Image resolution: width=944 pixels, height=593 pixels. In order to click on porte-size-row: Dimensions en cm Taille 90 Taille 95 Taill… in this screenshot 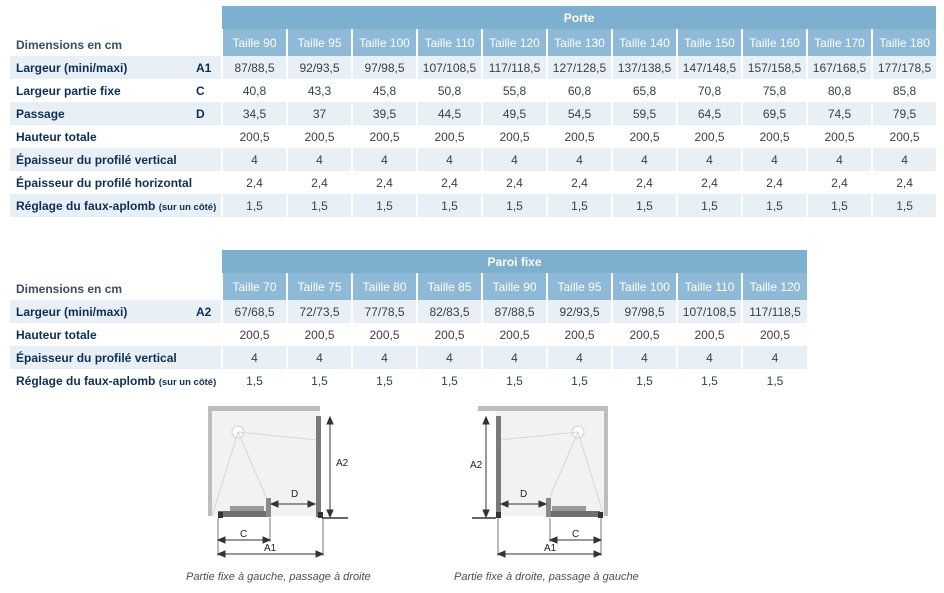, I will do `click(473, 42)`.